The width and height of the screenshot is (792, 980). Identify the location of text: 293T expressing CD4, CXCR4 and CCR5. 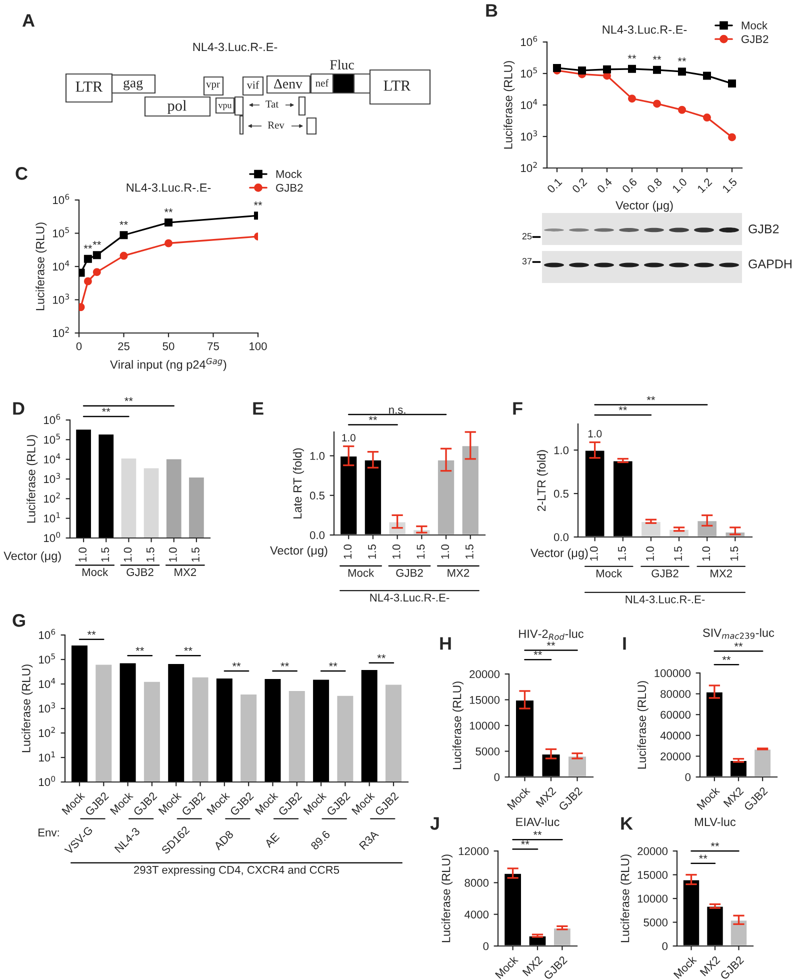
(237, 871).